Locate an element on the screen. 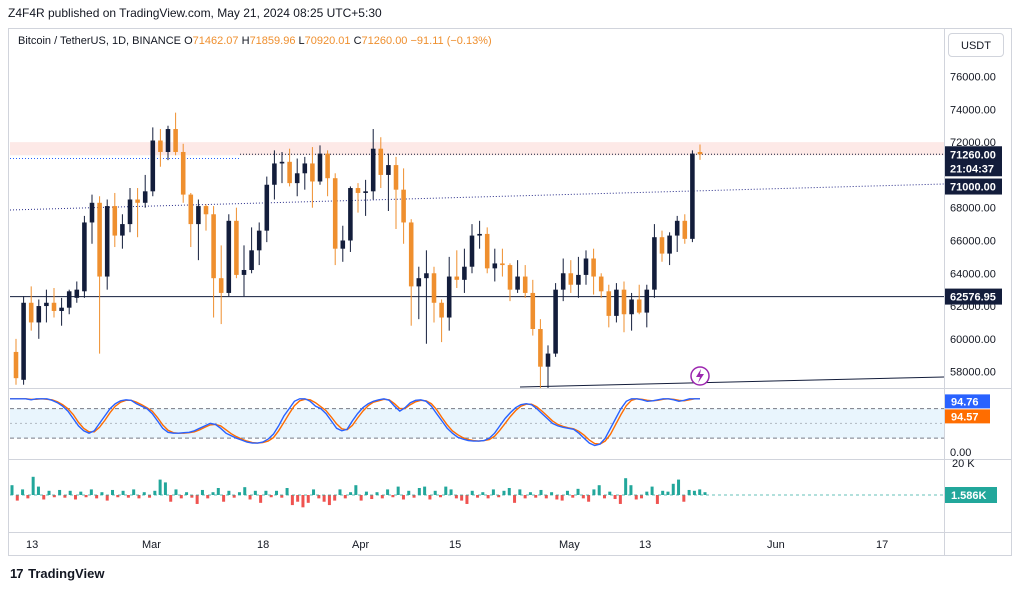 The height and width of the screenshot is (592, 1020). resistance-zone is located at coordinates (477, 149).